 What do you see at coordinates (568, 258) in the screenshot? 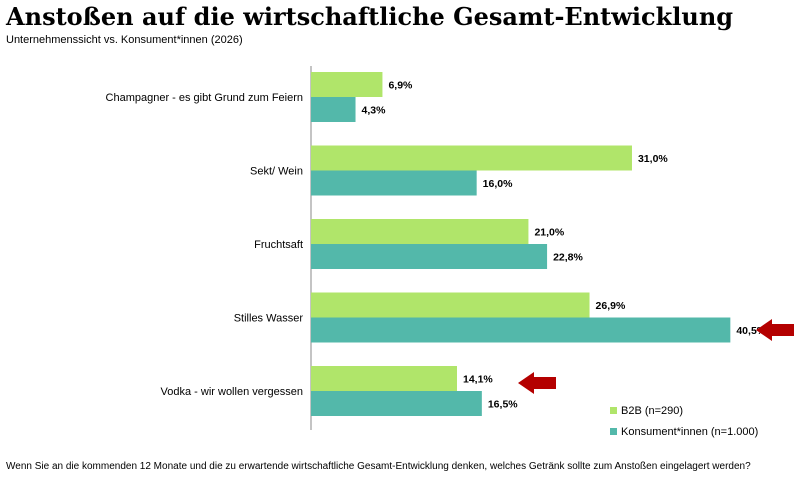
I see `data-label: 22,8%` at bounding box center [568, 258].